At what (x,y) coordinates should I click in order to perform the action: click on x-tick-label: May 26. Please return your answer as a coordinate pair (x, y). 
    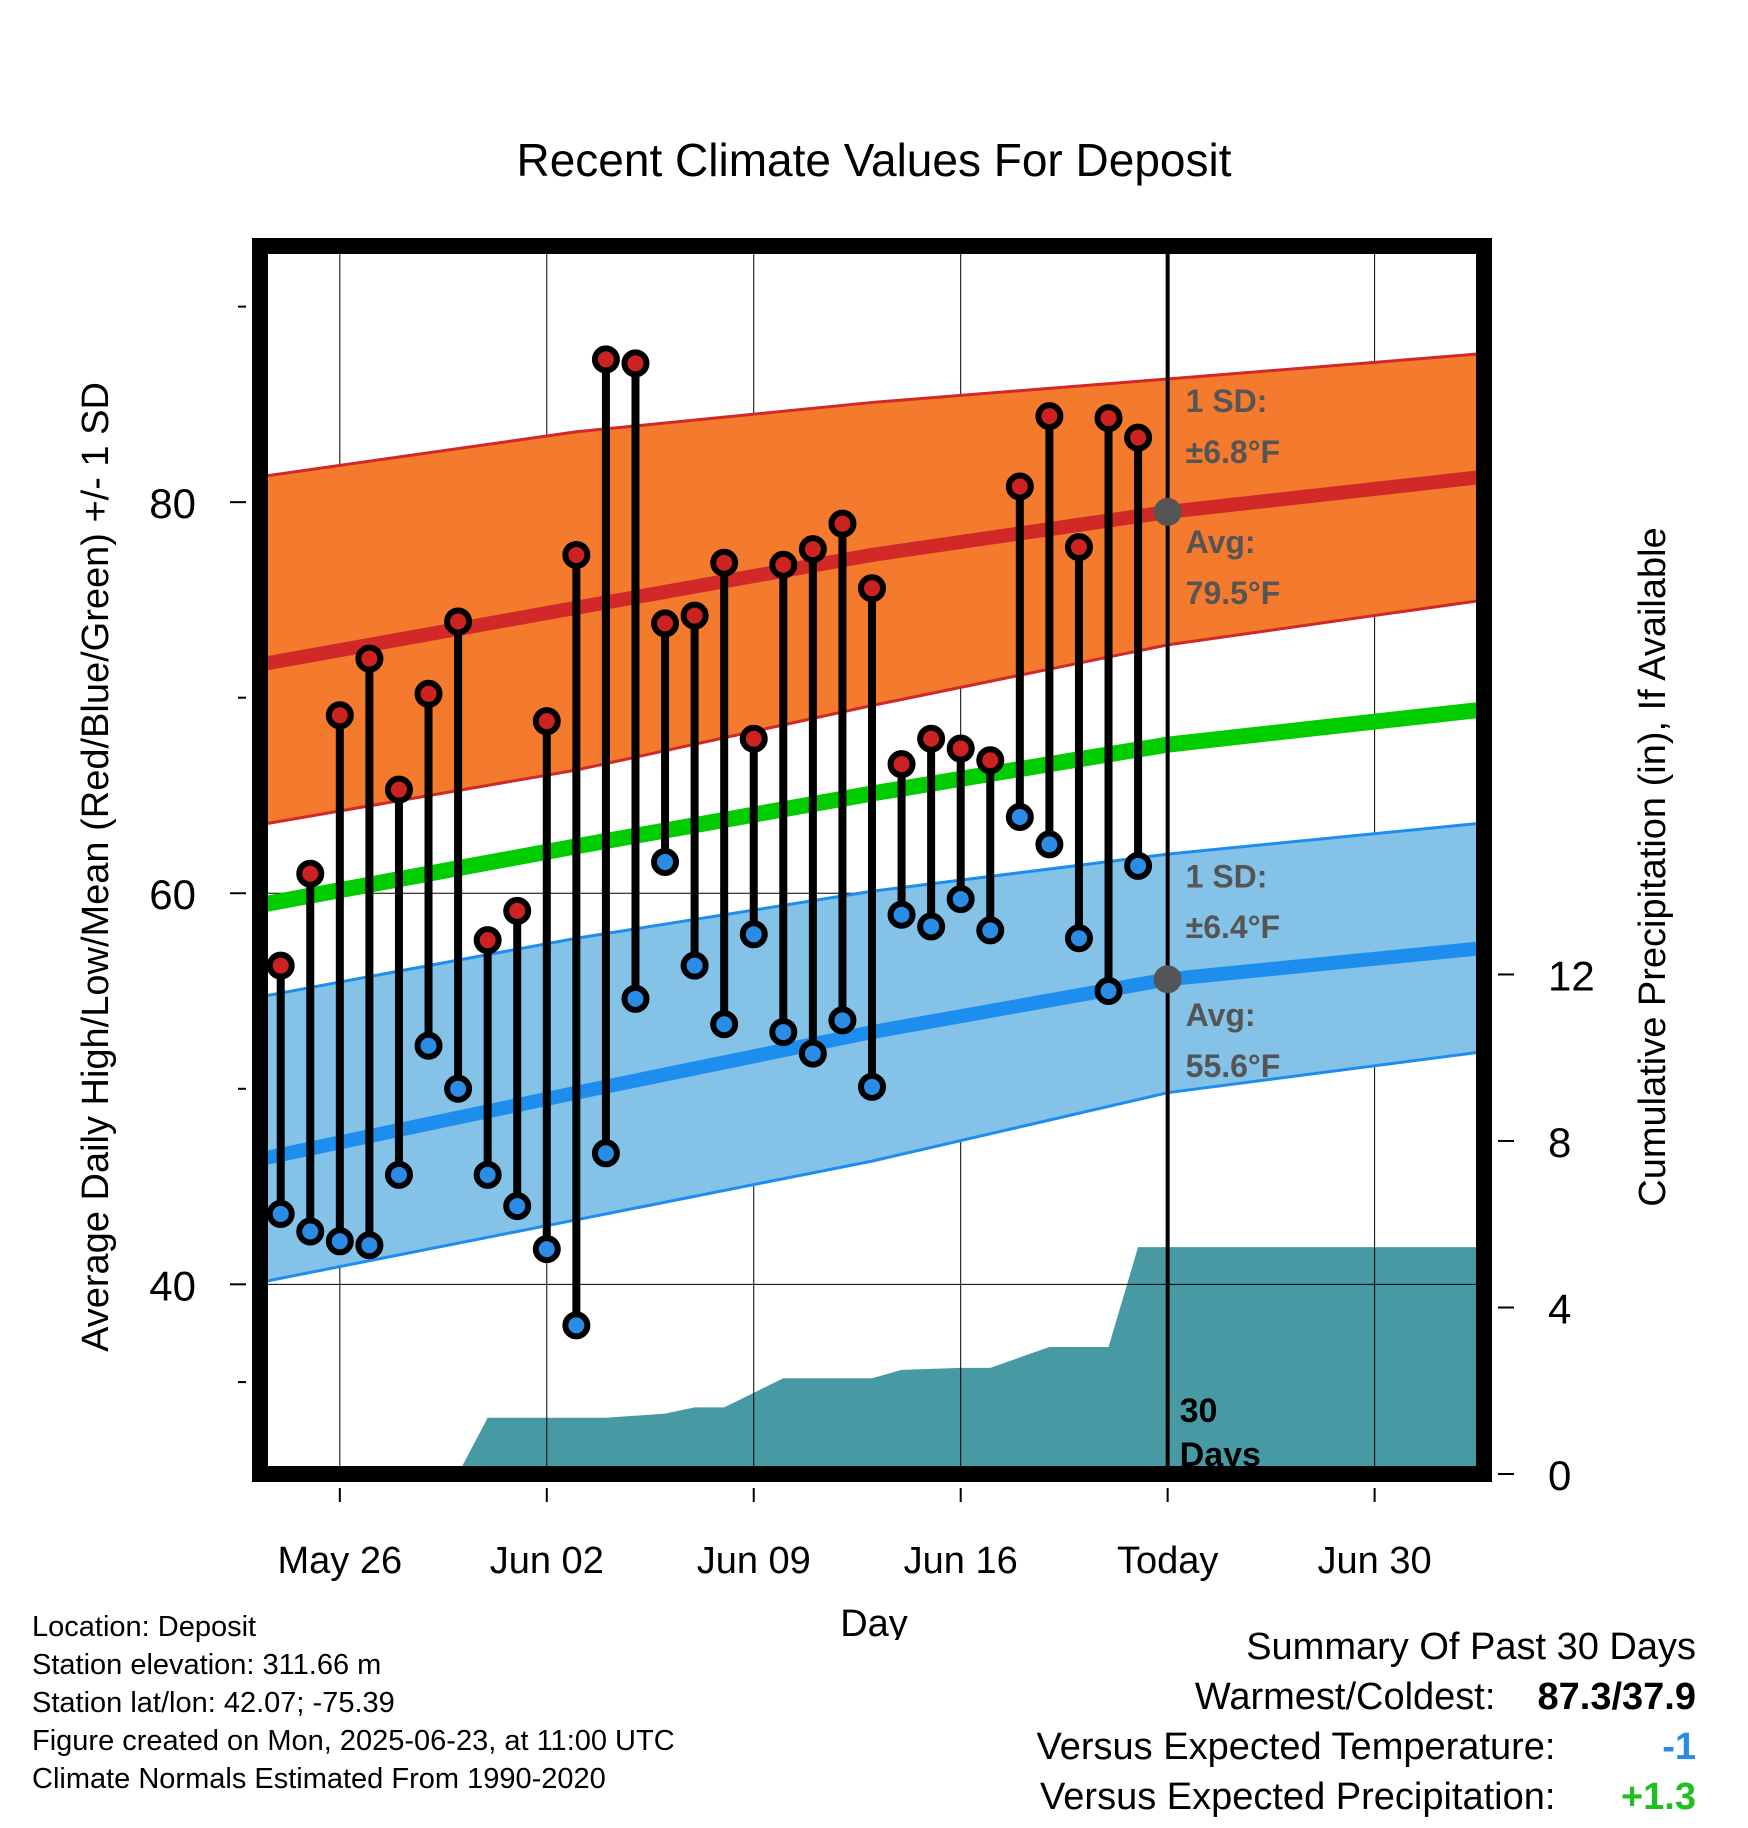
    Looking at the image, I should click on (340, 1561).